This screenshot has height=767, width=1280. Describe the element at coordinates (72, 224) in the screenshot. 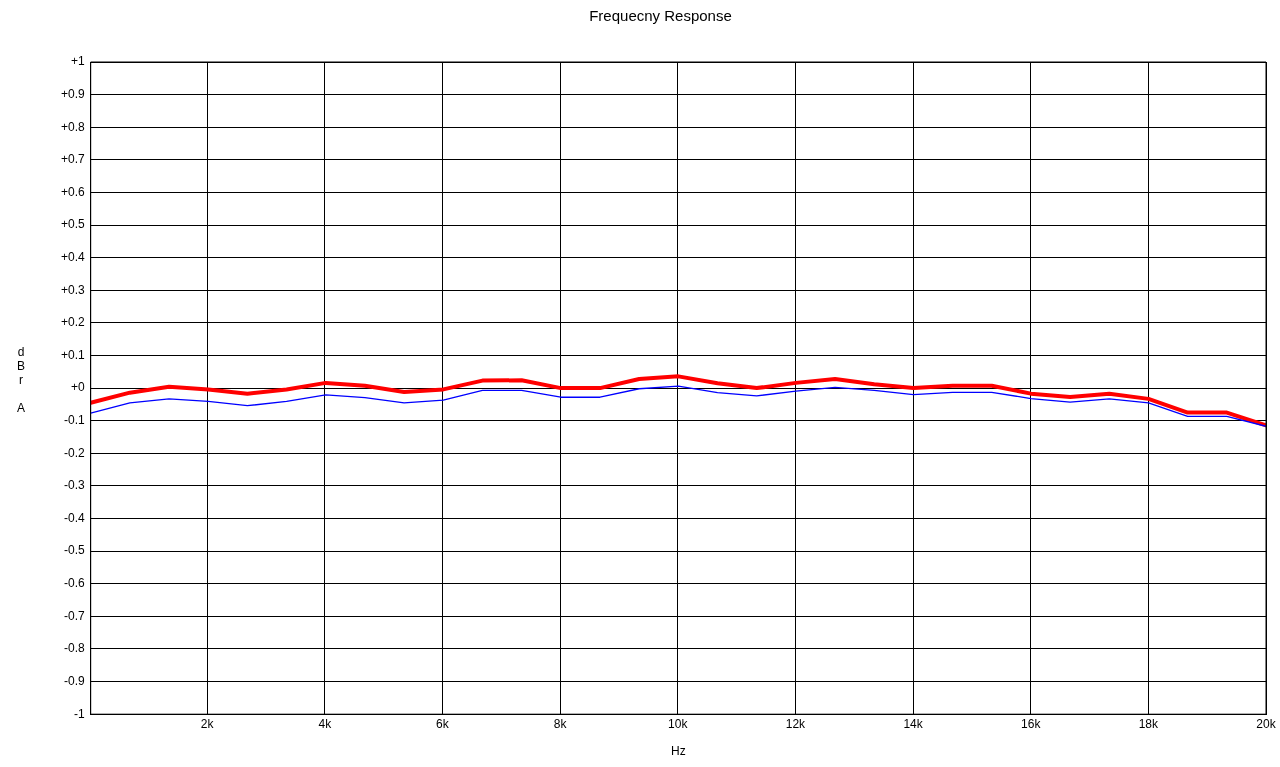

I see `y-tick-label: +0.5` at that location.